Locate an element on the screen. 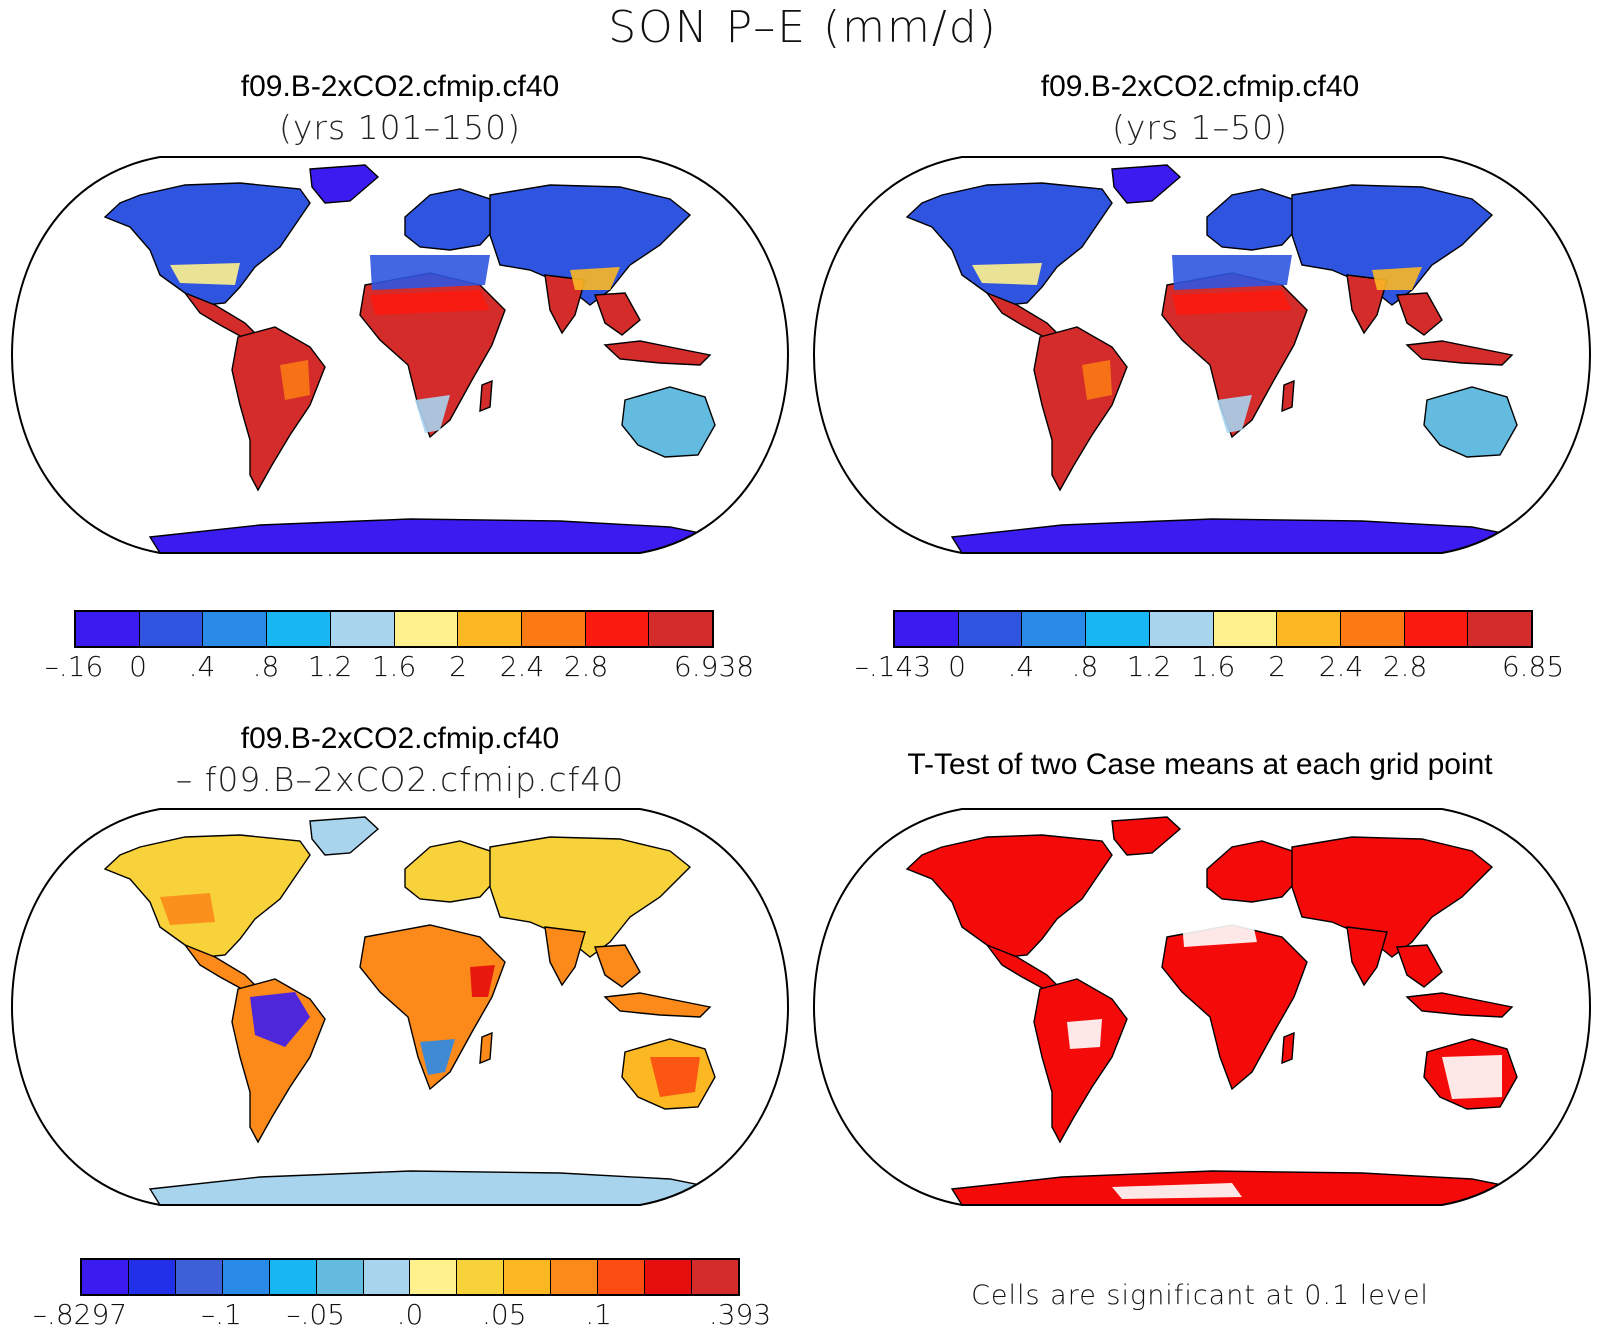  panel-case1-title: f09.B-2xCO2.cfmip.cf40 is located at coordinates (400, 86).